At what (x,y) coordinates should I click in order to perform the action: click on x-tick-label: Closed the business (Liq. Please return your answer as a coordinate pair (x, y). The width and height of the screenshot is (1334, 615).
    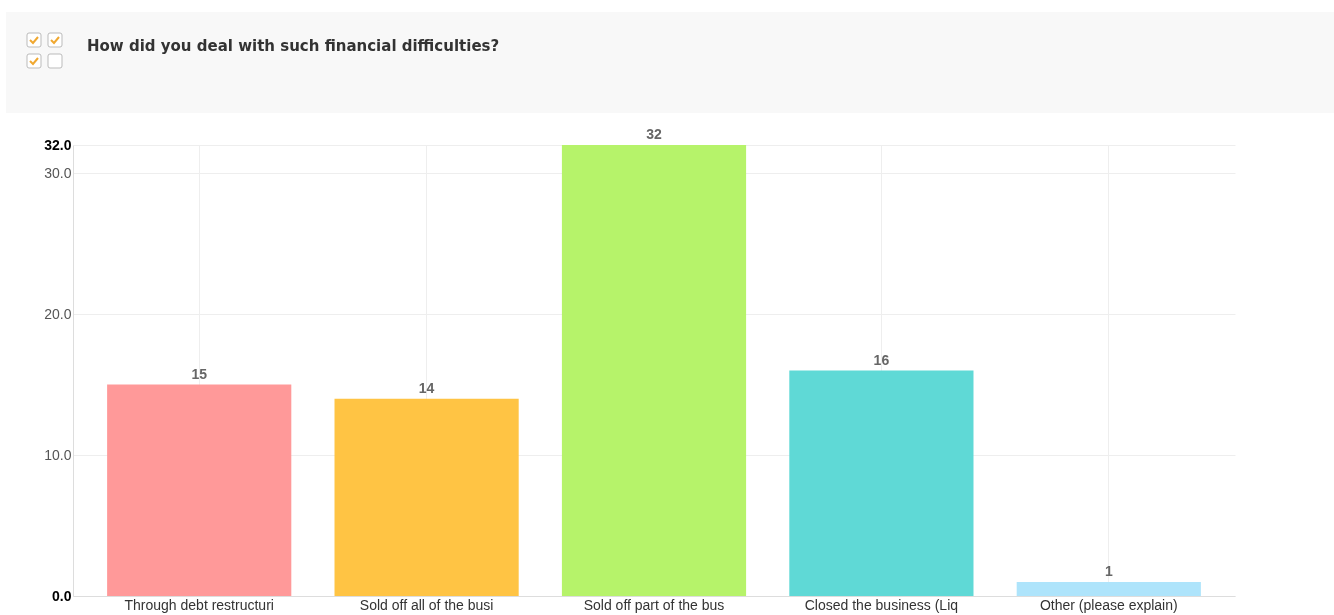
    Looking at the image, I should click on (881, 604).